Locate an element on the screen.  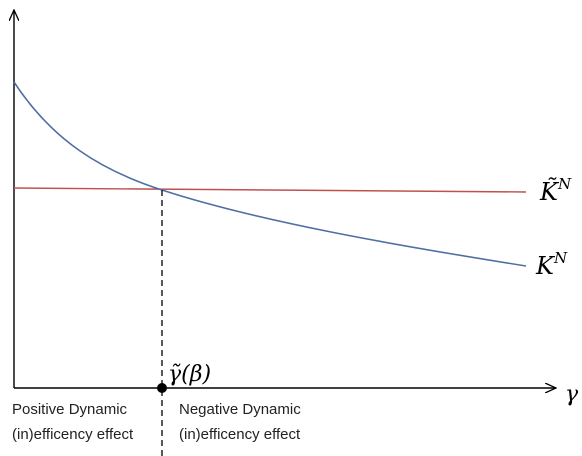
right-region-line1: Negative Dynamic is located at coordinates (240, 409).